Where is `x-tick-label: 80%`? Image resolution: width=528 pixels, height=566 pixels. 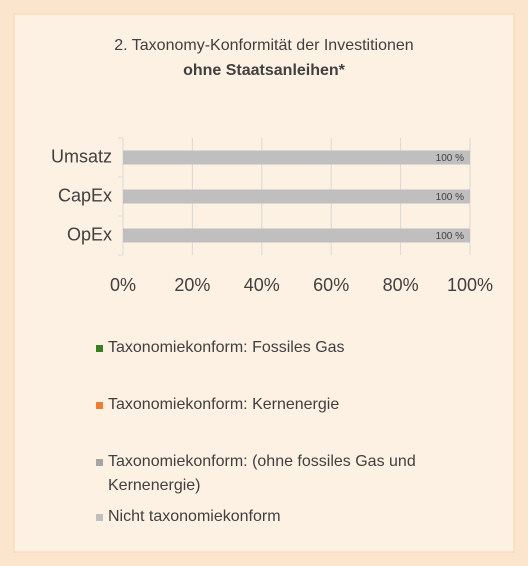 x-tick-label: 80% is located at coordinates (401, 285).